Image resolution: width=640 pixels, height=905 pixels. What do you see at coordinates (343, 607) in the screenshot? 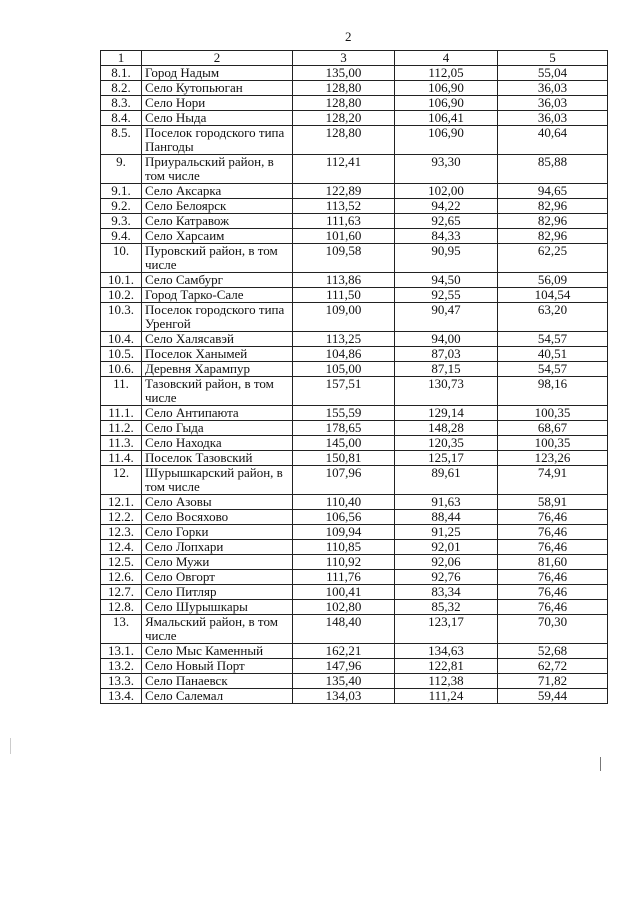
I see `value-col-3: 102,80` at bounding box center [343, 607].